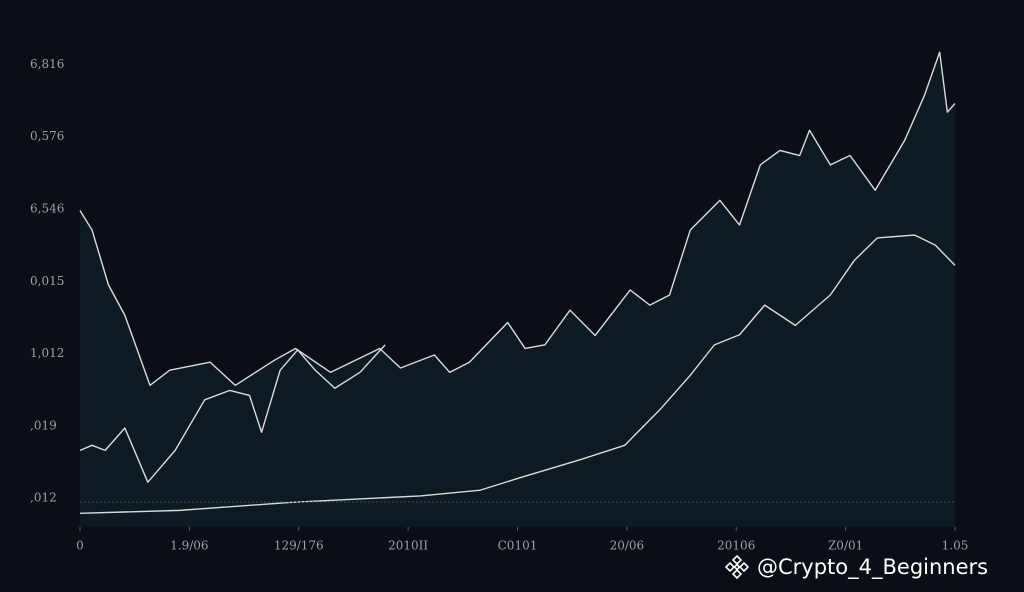  Describe the element at coordinates (408, 546) in the screenshot. I see `x-tick-label: 2010II` at that location.